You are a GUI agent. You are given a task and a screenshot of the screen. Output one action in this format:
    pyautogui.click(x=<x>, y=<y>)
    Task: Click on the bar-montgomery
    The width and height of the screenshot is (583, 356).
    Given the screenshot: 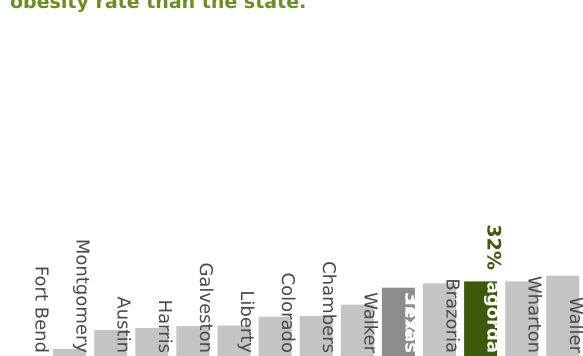 What is the action you would take?
    pyautogui.click(x=70, y=352)
    